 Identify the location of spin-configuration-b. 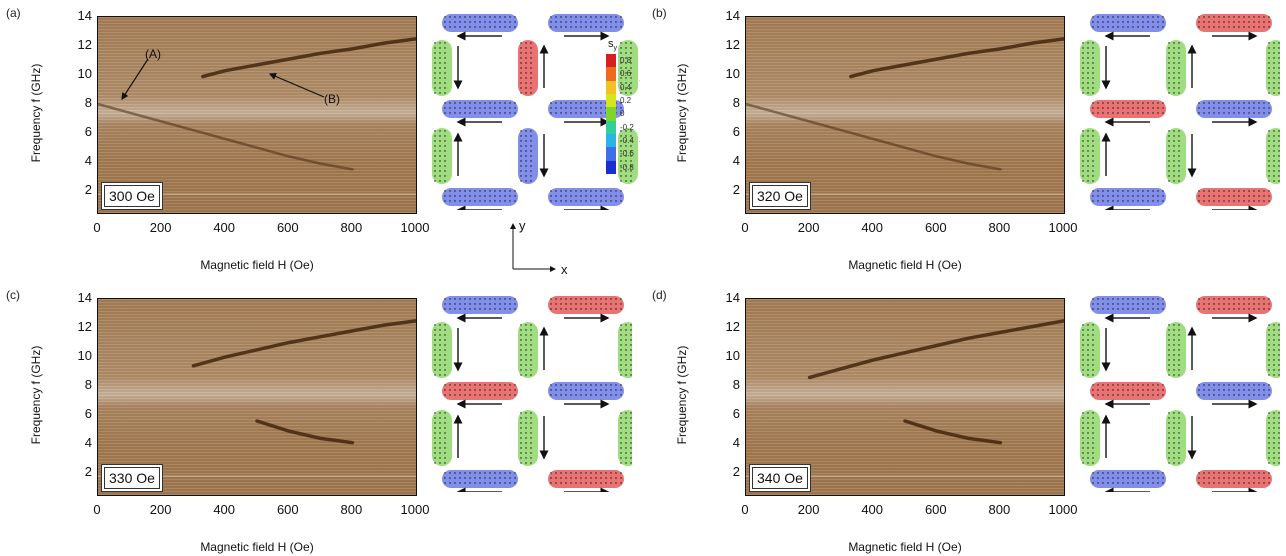
(1180, 112).